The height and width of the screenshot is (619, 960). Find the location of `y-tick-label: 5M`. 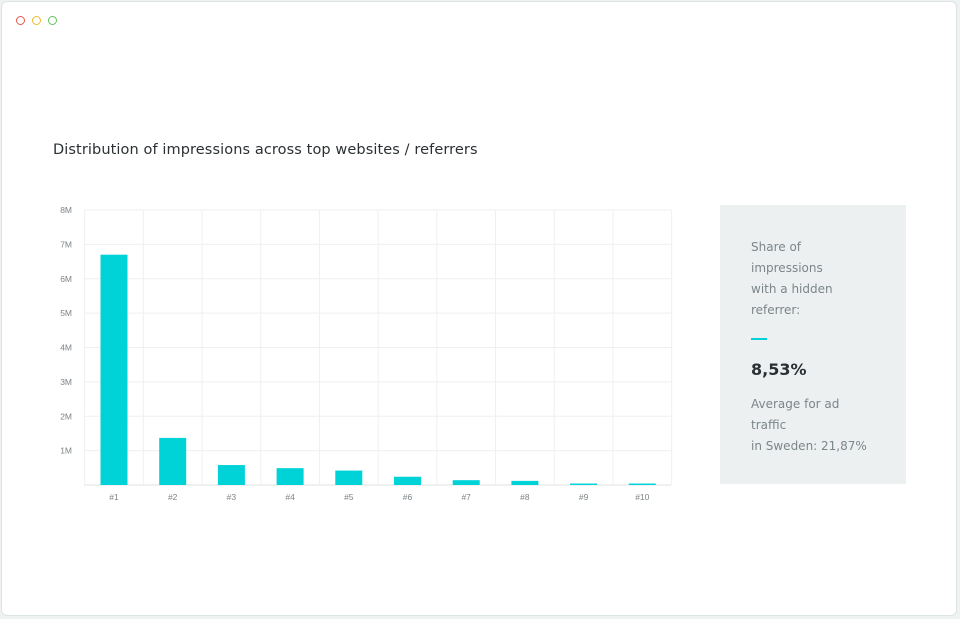

y-tick-label: 5M is located at coordinates (66, 313).